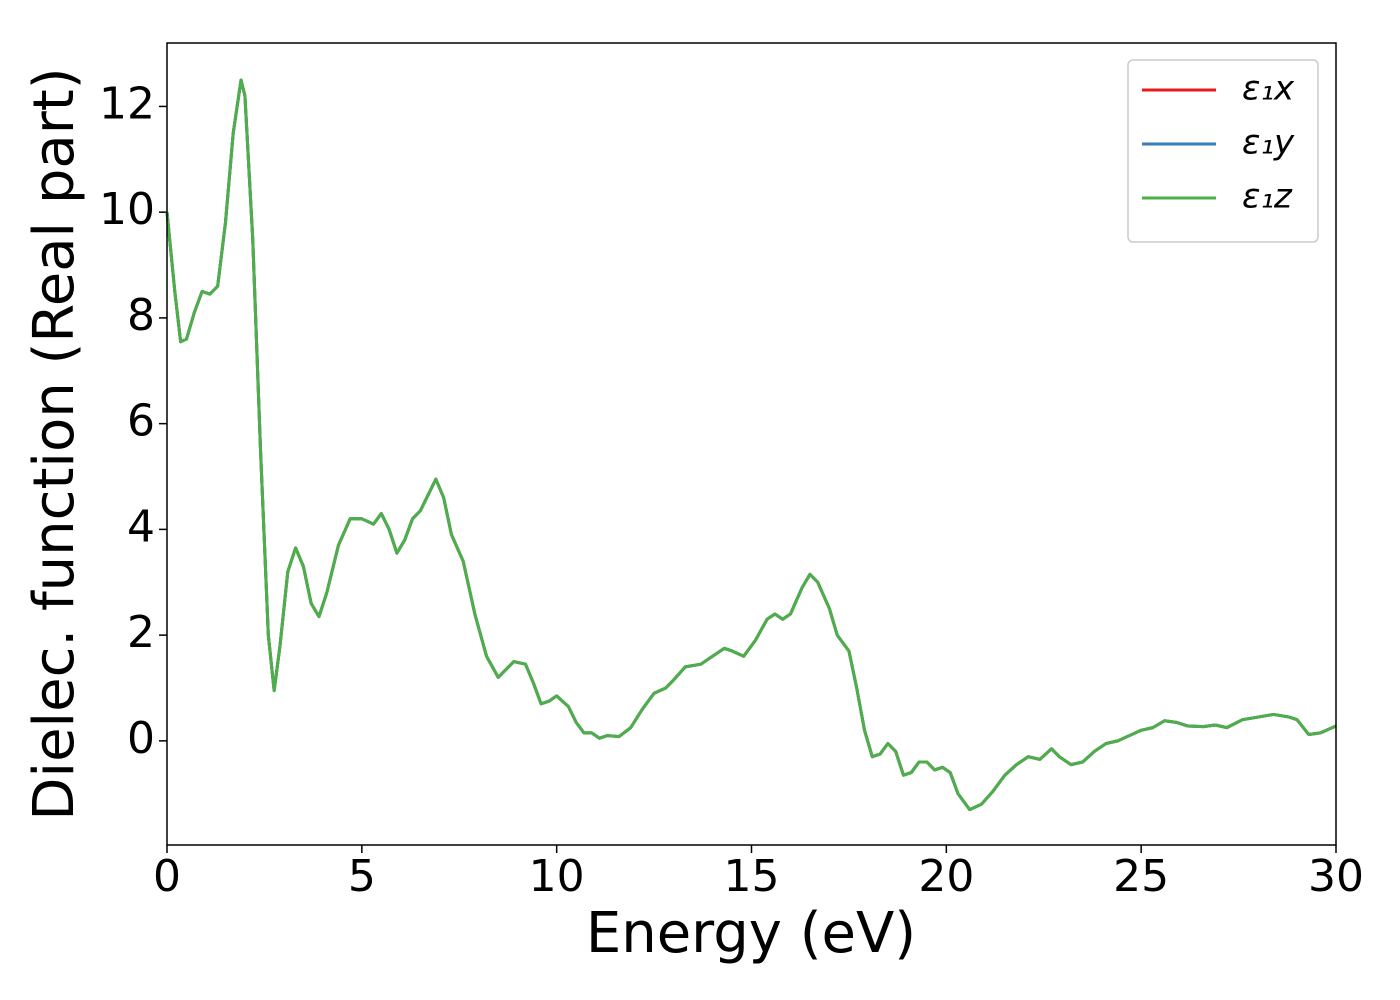 The height and width of the screenshot is (1000, 1400). What do you see at coordinates (1141, 876) in the screenshot?
I see `x-tick-label: 25` at bounding box center [1141, 876].